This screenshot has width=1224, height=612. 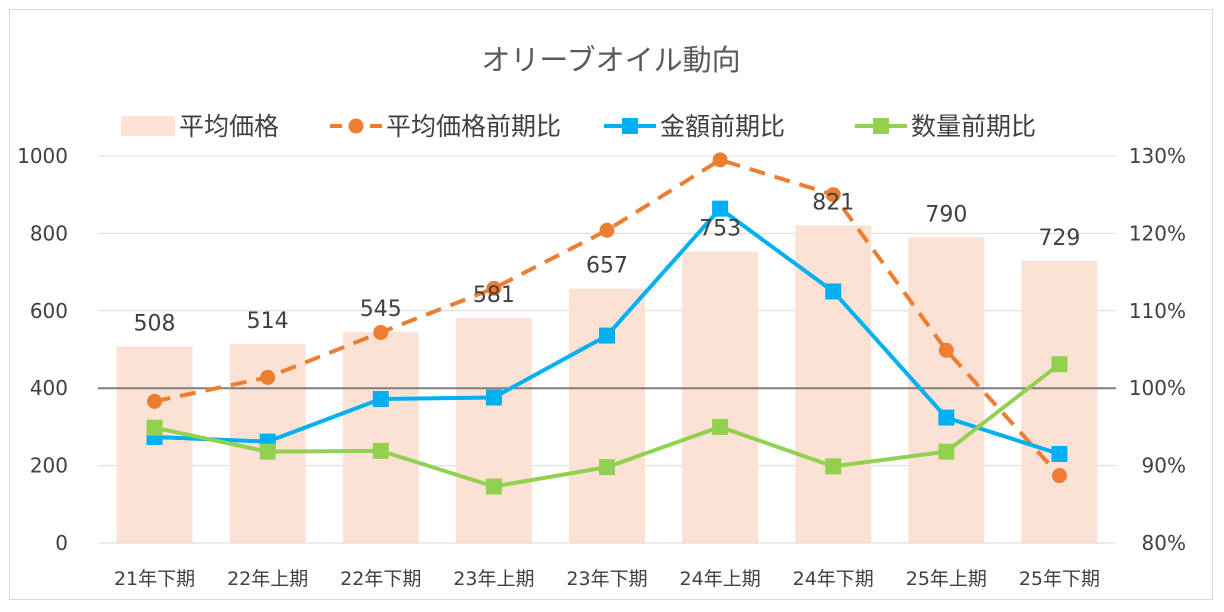 What do you see at coordinates (1164, 543) in the screenshot?
I see `y-right-tick-label: 80%` at bounding box center [1164, 543].